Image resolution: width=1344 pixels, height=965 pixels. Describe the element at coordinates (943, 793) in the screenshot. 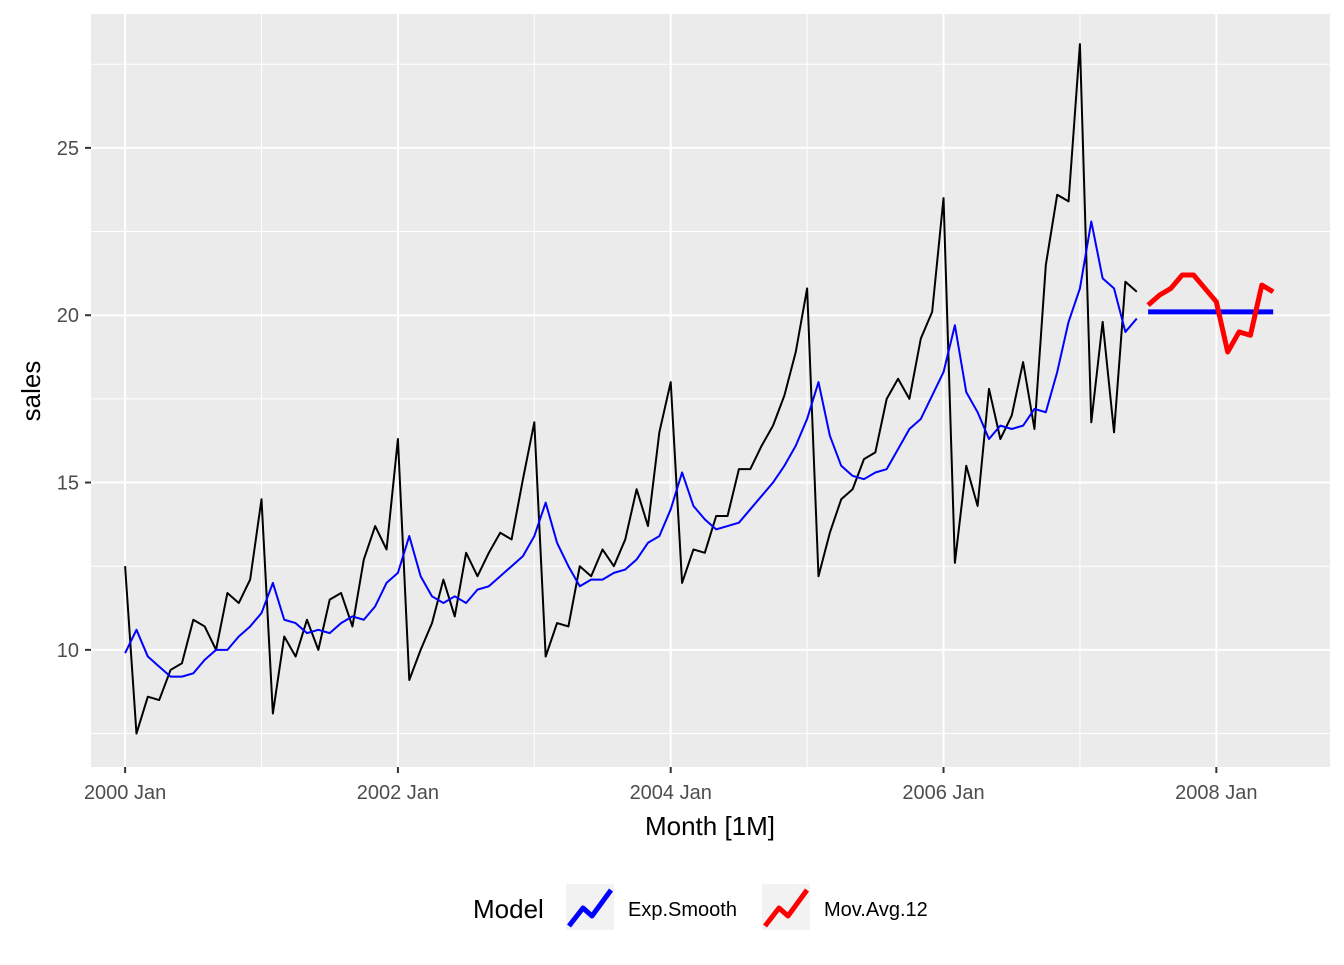

I see `x-tick-label: 2006 Jan` at that location.